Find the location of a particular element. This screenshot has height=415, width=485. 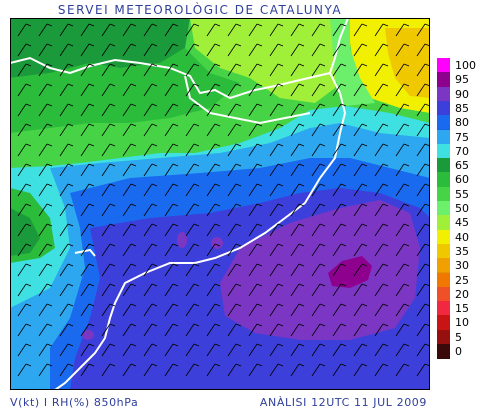

legend-tick-label: 5 is located at coordinates (458, 337).